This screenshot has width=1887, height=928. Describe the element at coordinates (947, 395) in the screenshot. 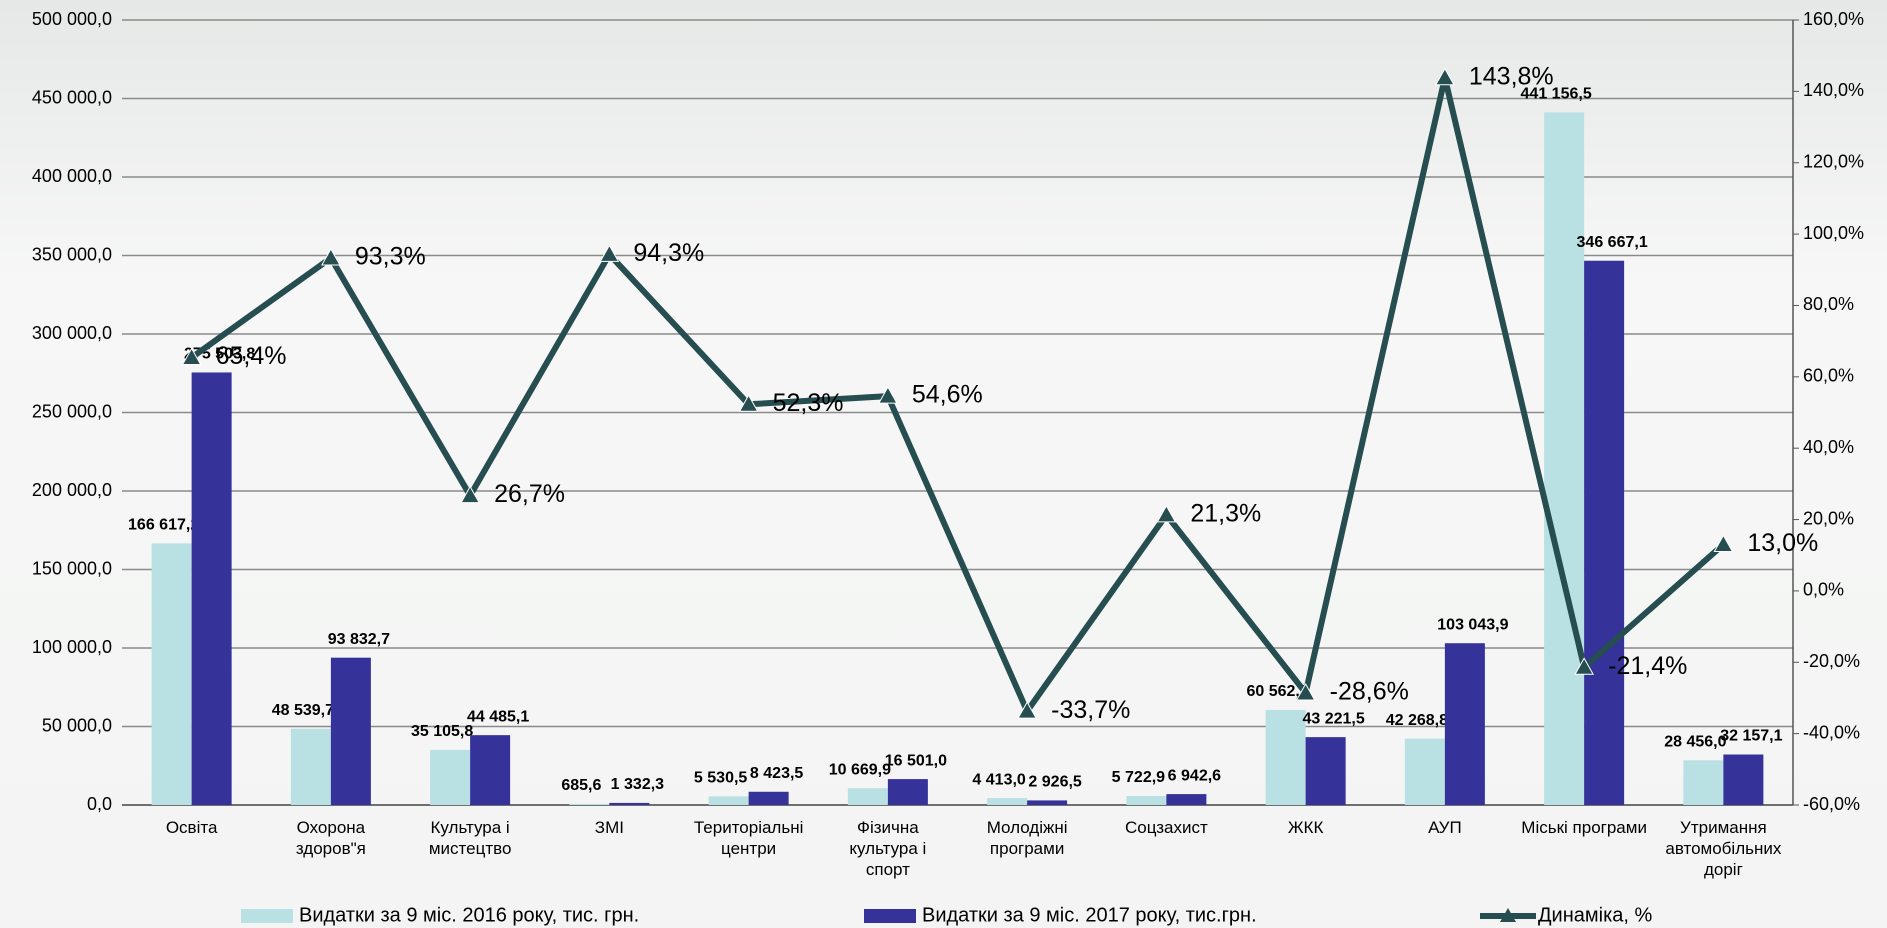

I see `line-label: 54,6%` at that location.